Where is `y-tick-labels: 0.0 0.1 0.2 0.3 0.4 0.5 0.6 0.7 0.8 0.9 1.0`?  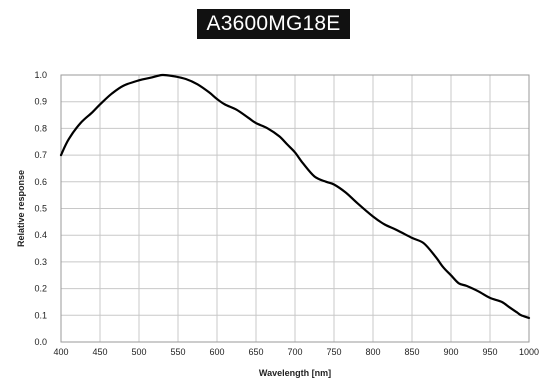
y-tick-labels: 0.0 0.1 0.2 0.3 0.4 0.5 0.6 0.7 0.8 0.9 1.0 is located at coordinates (40, 208).